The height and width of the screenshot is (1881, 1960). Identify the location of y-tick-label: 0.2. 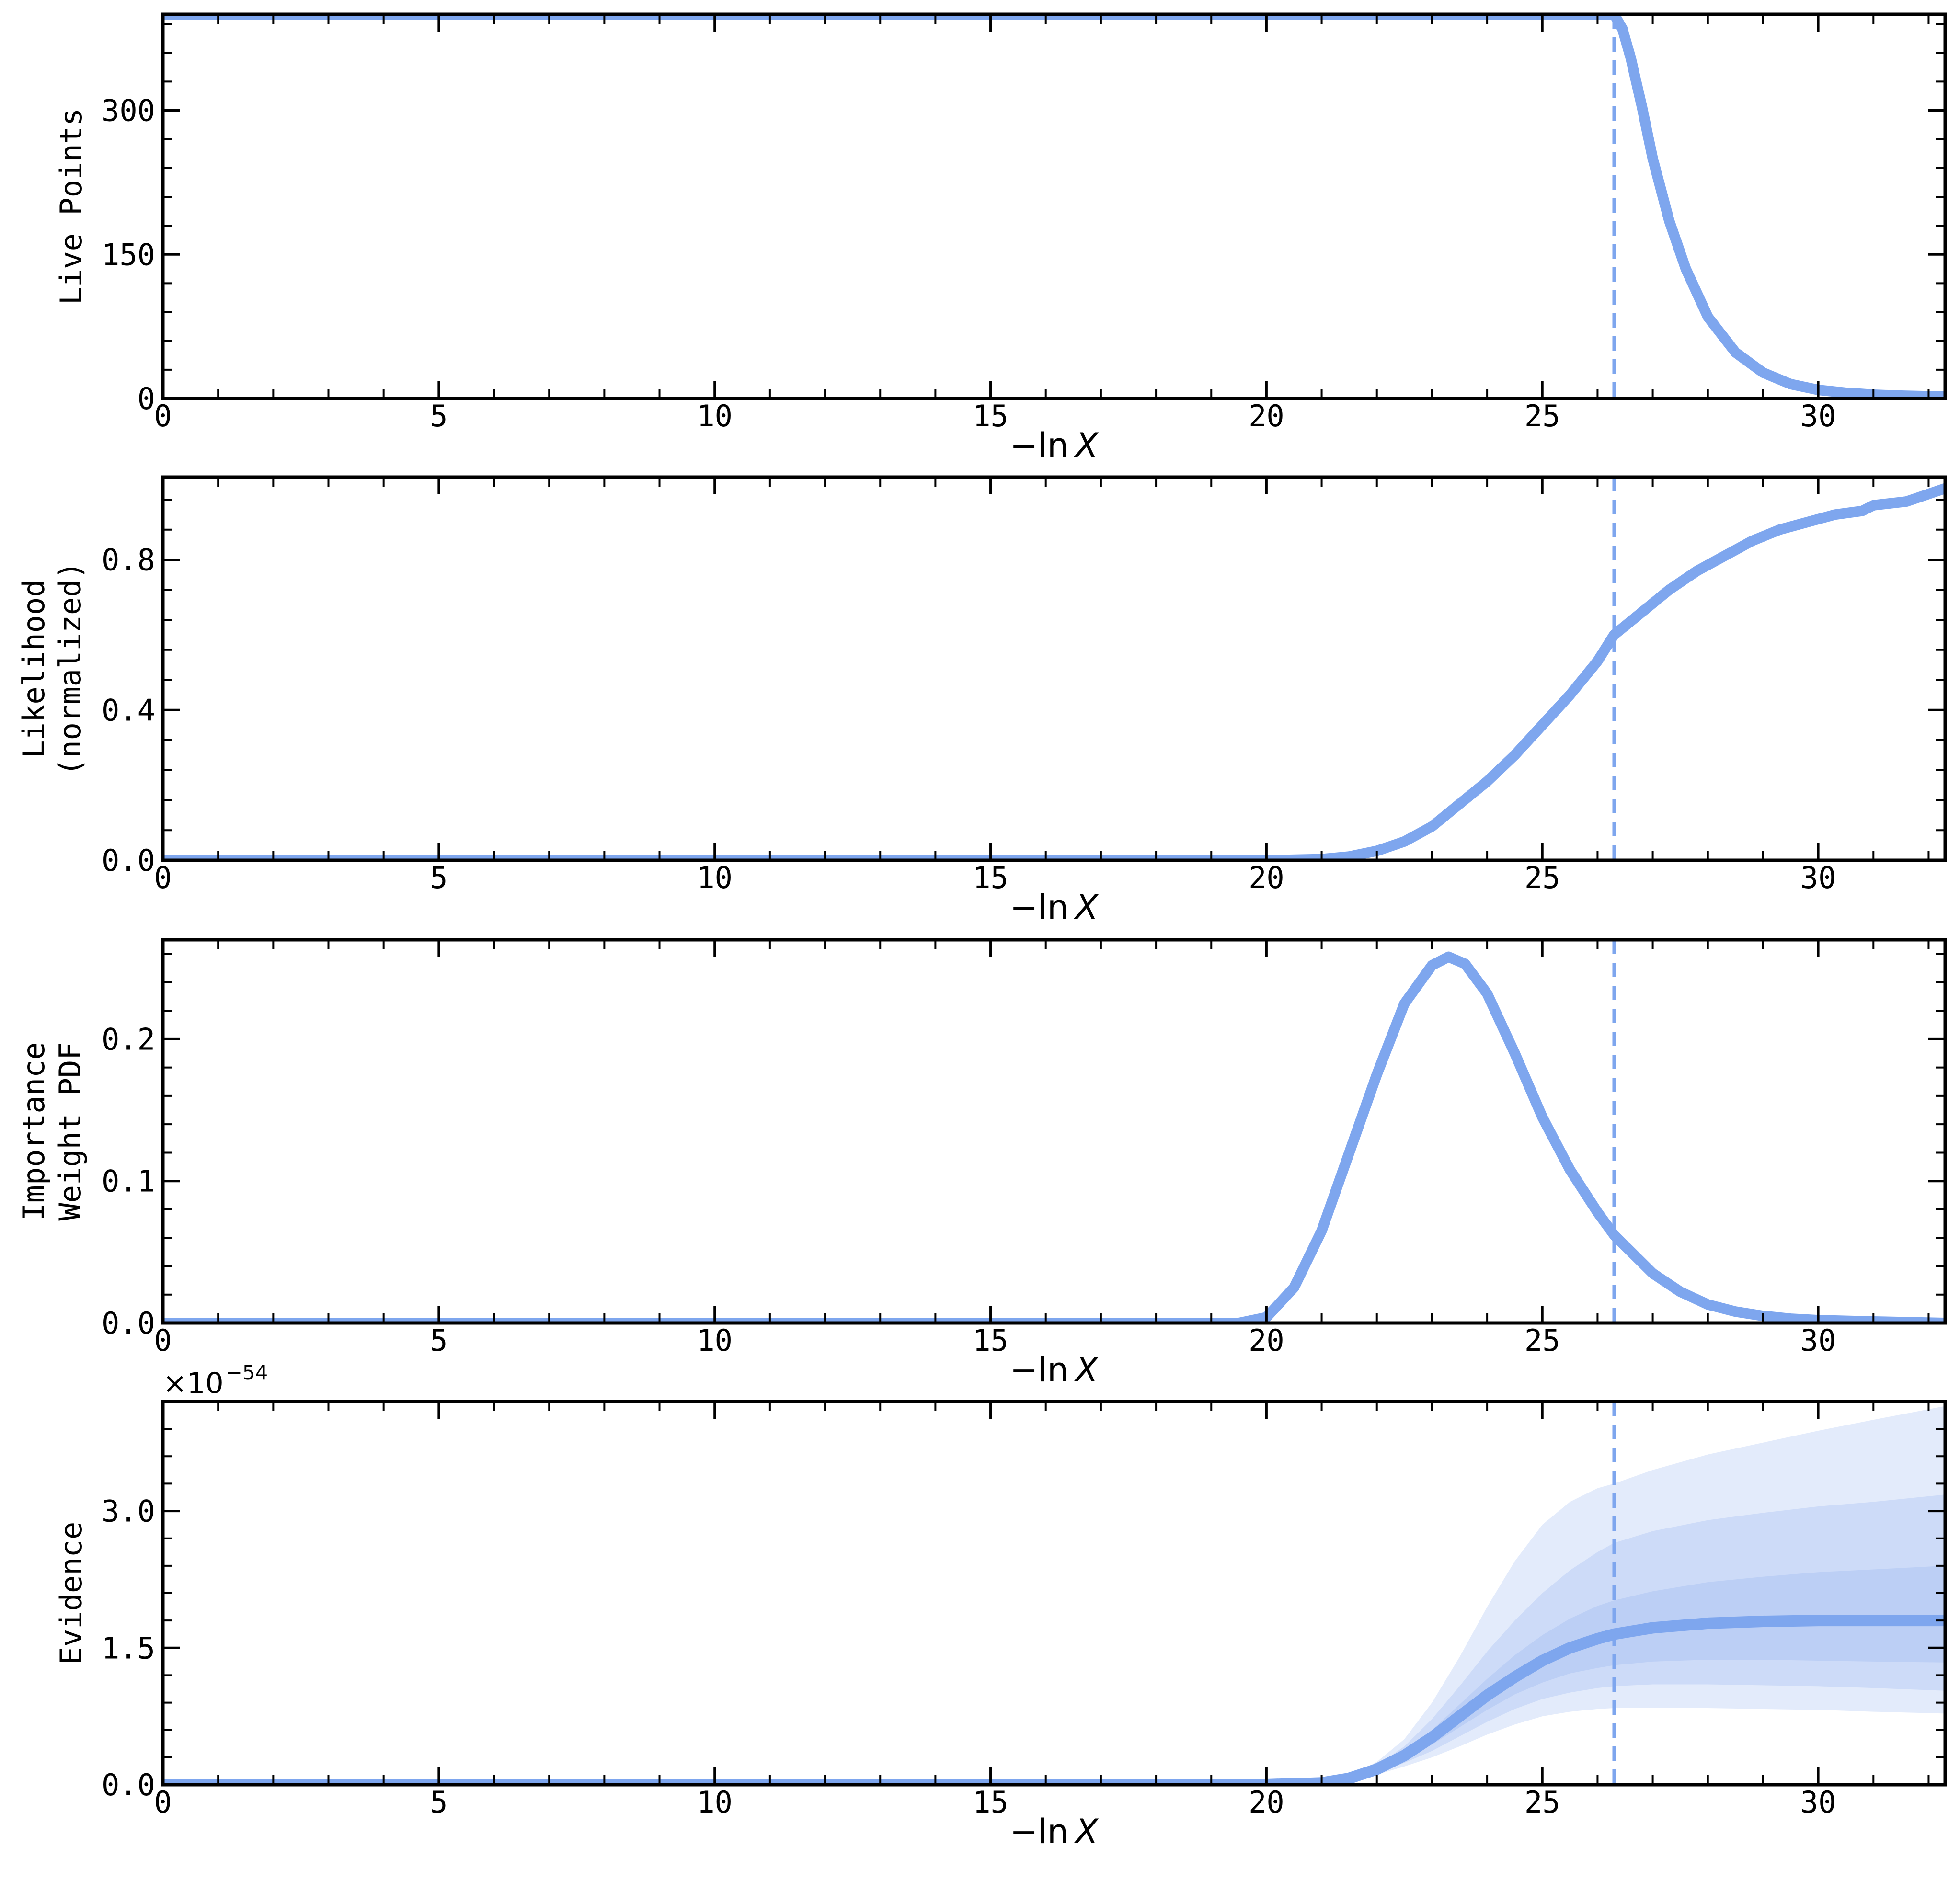
(128, 1039).